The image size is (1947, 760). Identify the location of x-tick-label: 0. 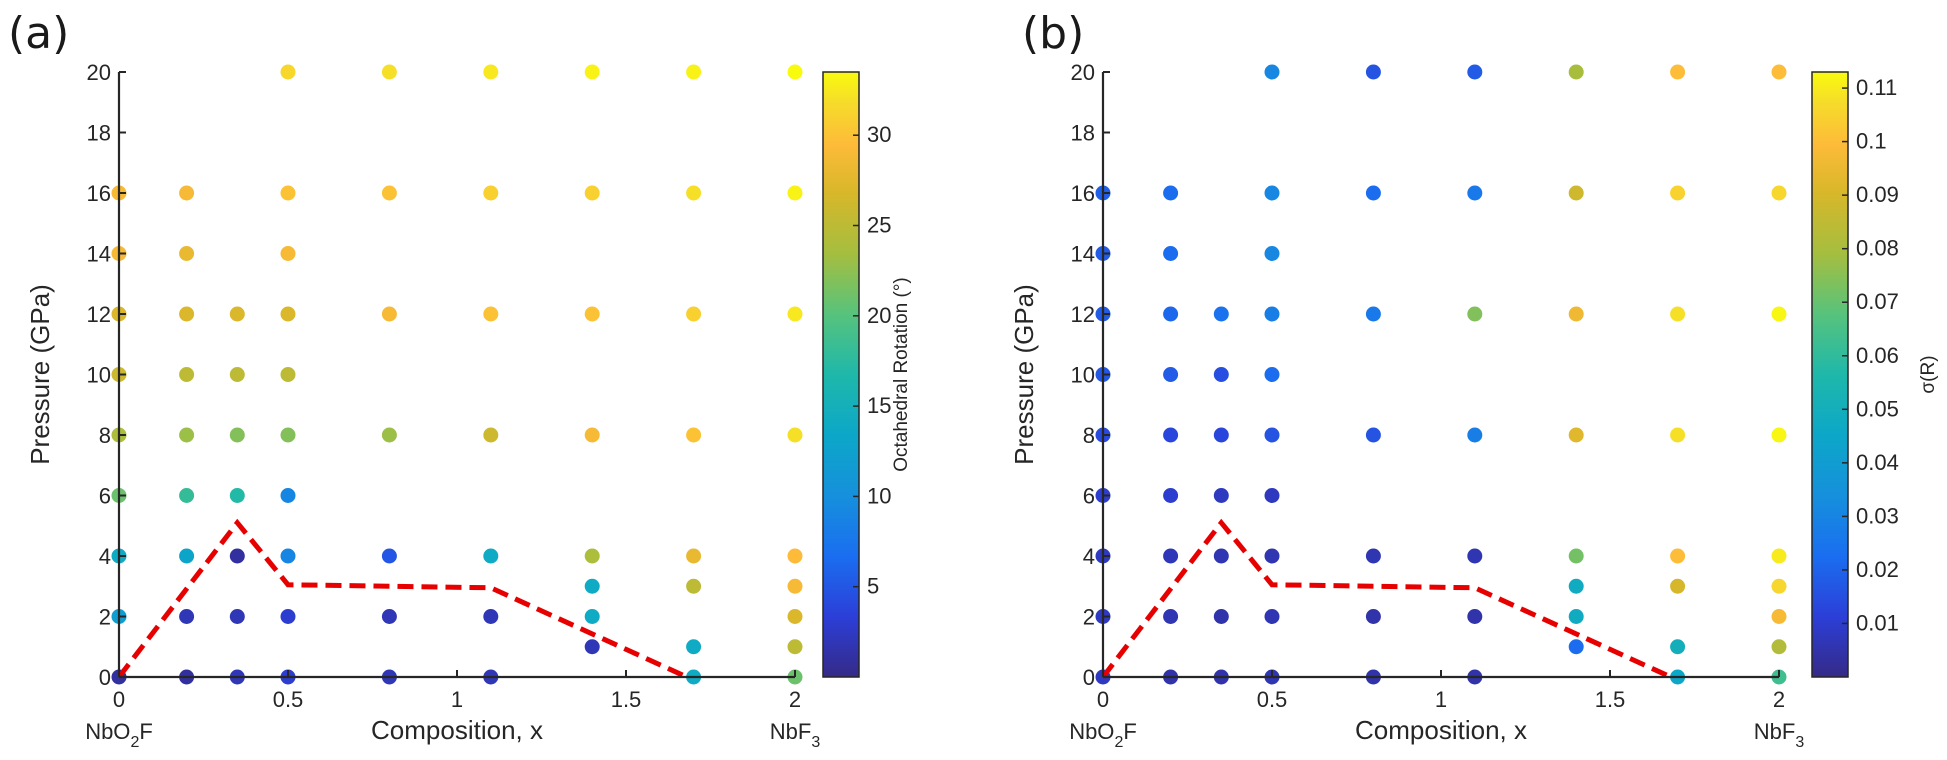
(119, 699).